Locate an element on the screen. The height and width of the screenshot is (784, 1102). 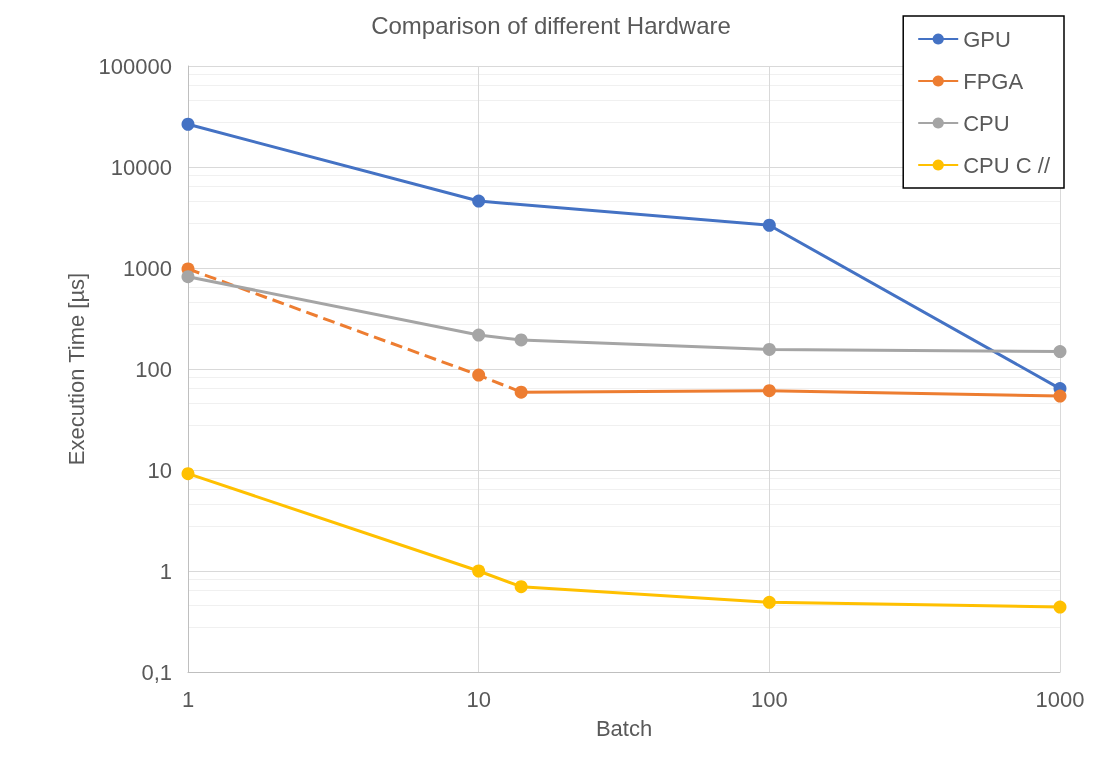
y-tick-label: 10 is located at coordinates (159, 470).